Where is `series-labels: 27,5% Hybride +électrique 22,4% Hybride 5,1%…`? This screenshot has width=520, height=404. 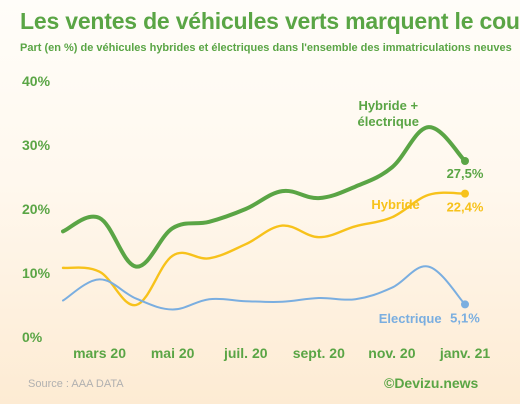 series-labels: 27,5% Hybride +électrique 22,4% Hybride 5,1%… is located at coordinates (421, 212).